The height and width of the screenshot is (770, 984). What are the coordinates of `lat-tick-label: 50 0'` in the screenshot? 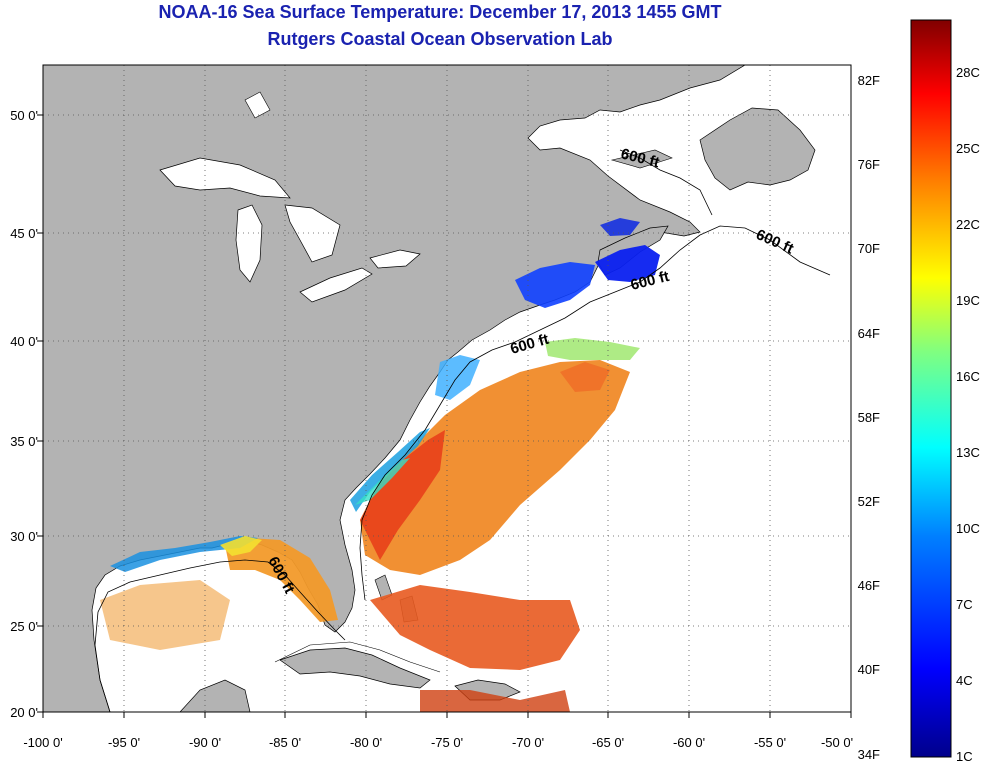 It's located at (24, 115).